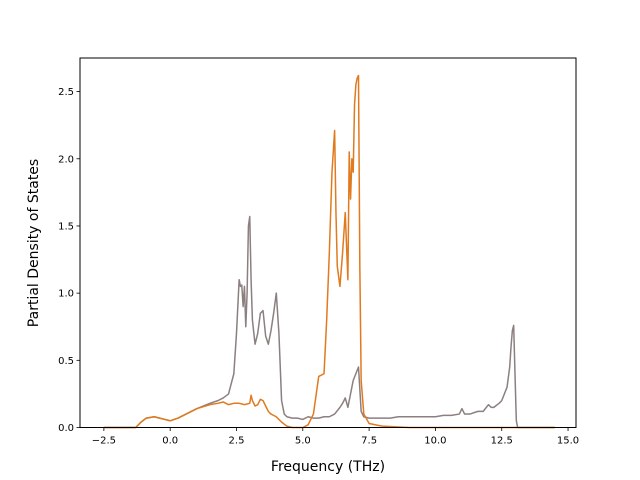  What do you see at coordinates (170, 441) in the screenshot?
I see `x-tick-label: 0.0` at bounding box center [170, 441].